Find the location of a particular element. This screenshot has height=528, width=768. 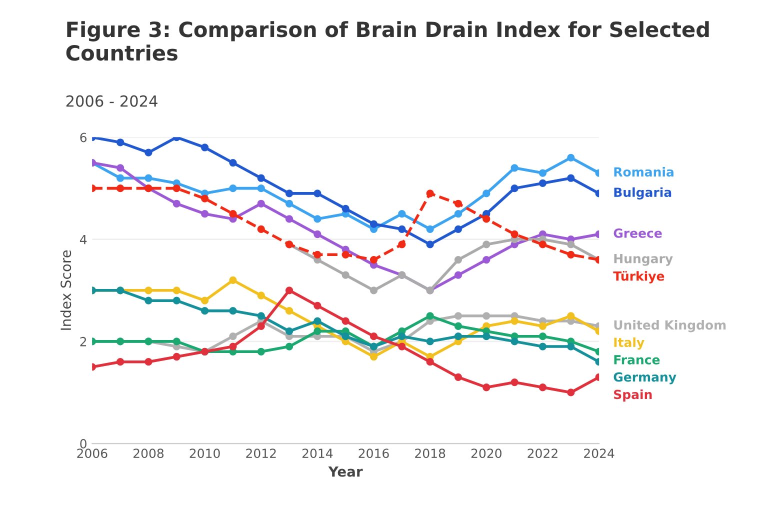

series-label: France is located at coordinates (637, 359).